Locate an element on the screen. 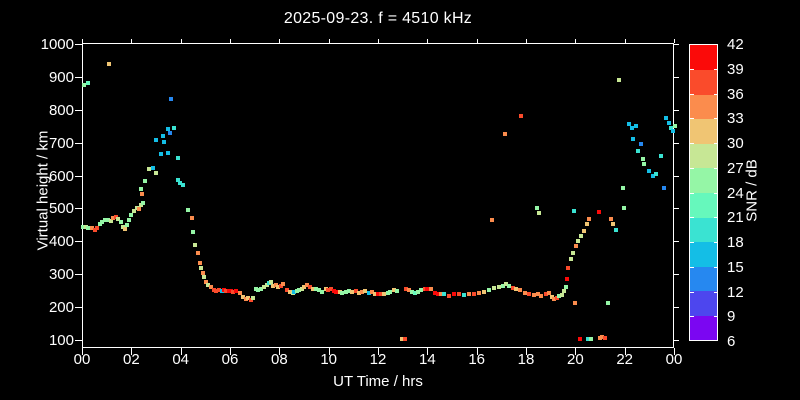  colorbar-tick-label: 18 is located at coordinates (735, 242).